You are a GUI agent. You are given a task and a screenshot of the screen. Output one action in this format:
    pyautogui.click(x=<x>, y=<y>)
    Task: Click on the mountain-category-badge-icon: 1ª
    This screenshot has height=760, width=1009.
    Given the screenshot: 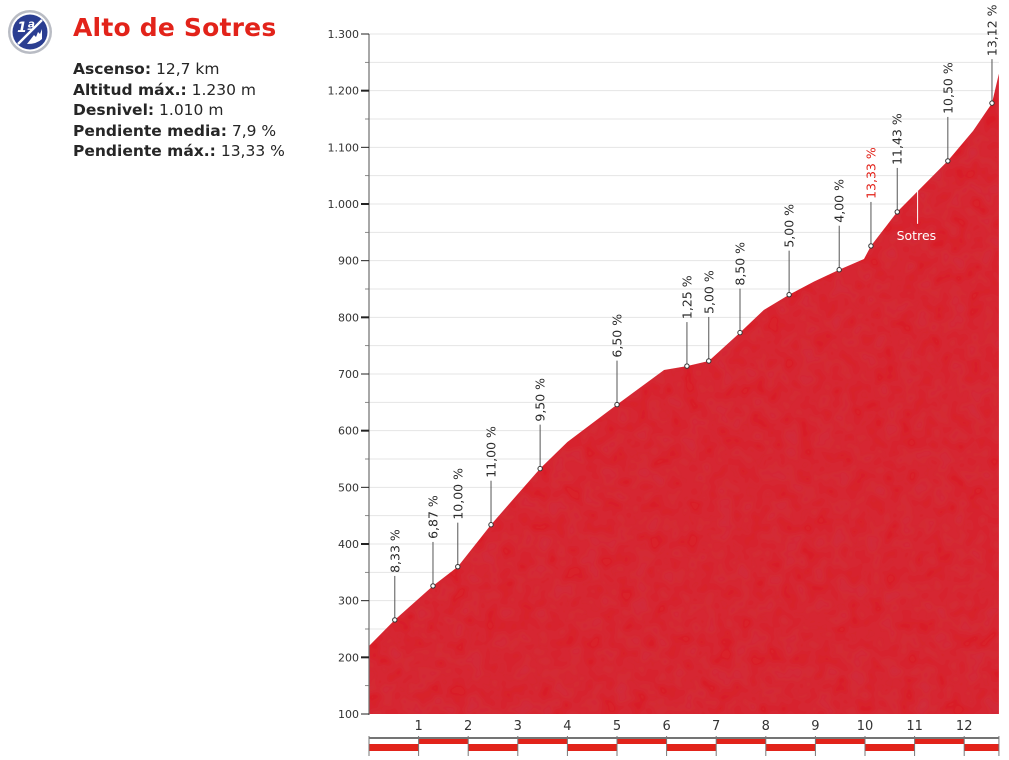 What is the action you would take?
    pyautogui.click(x=30, y=32)
    